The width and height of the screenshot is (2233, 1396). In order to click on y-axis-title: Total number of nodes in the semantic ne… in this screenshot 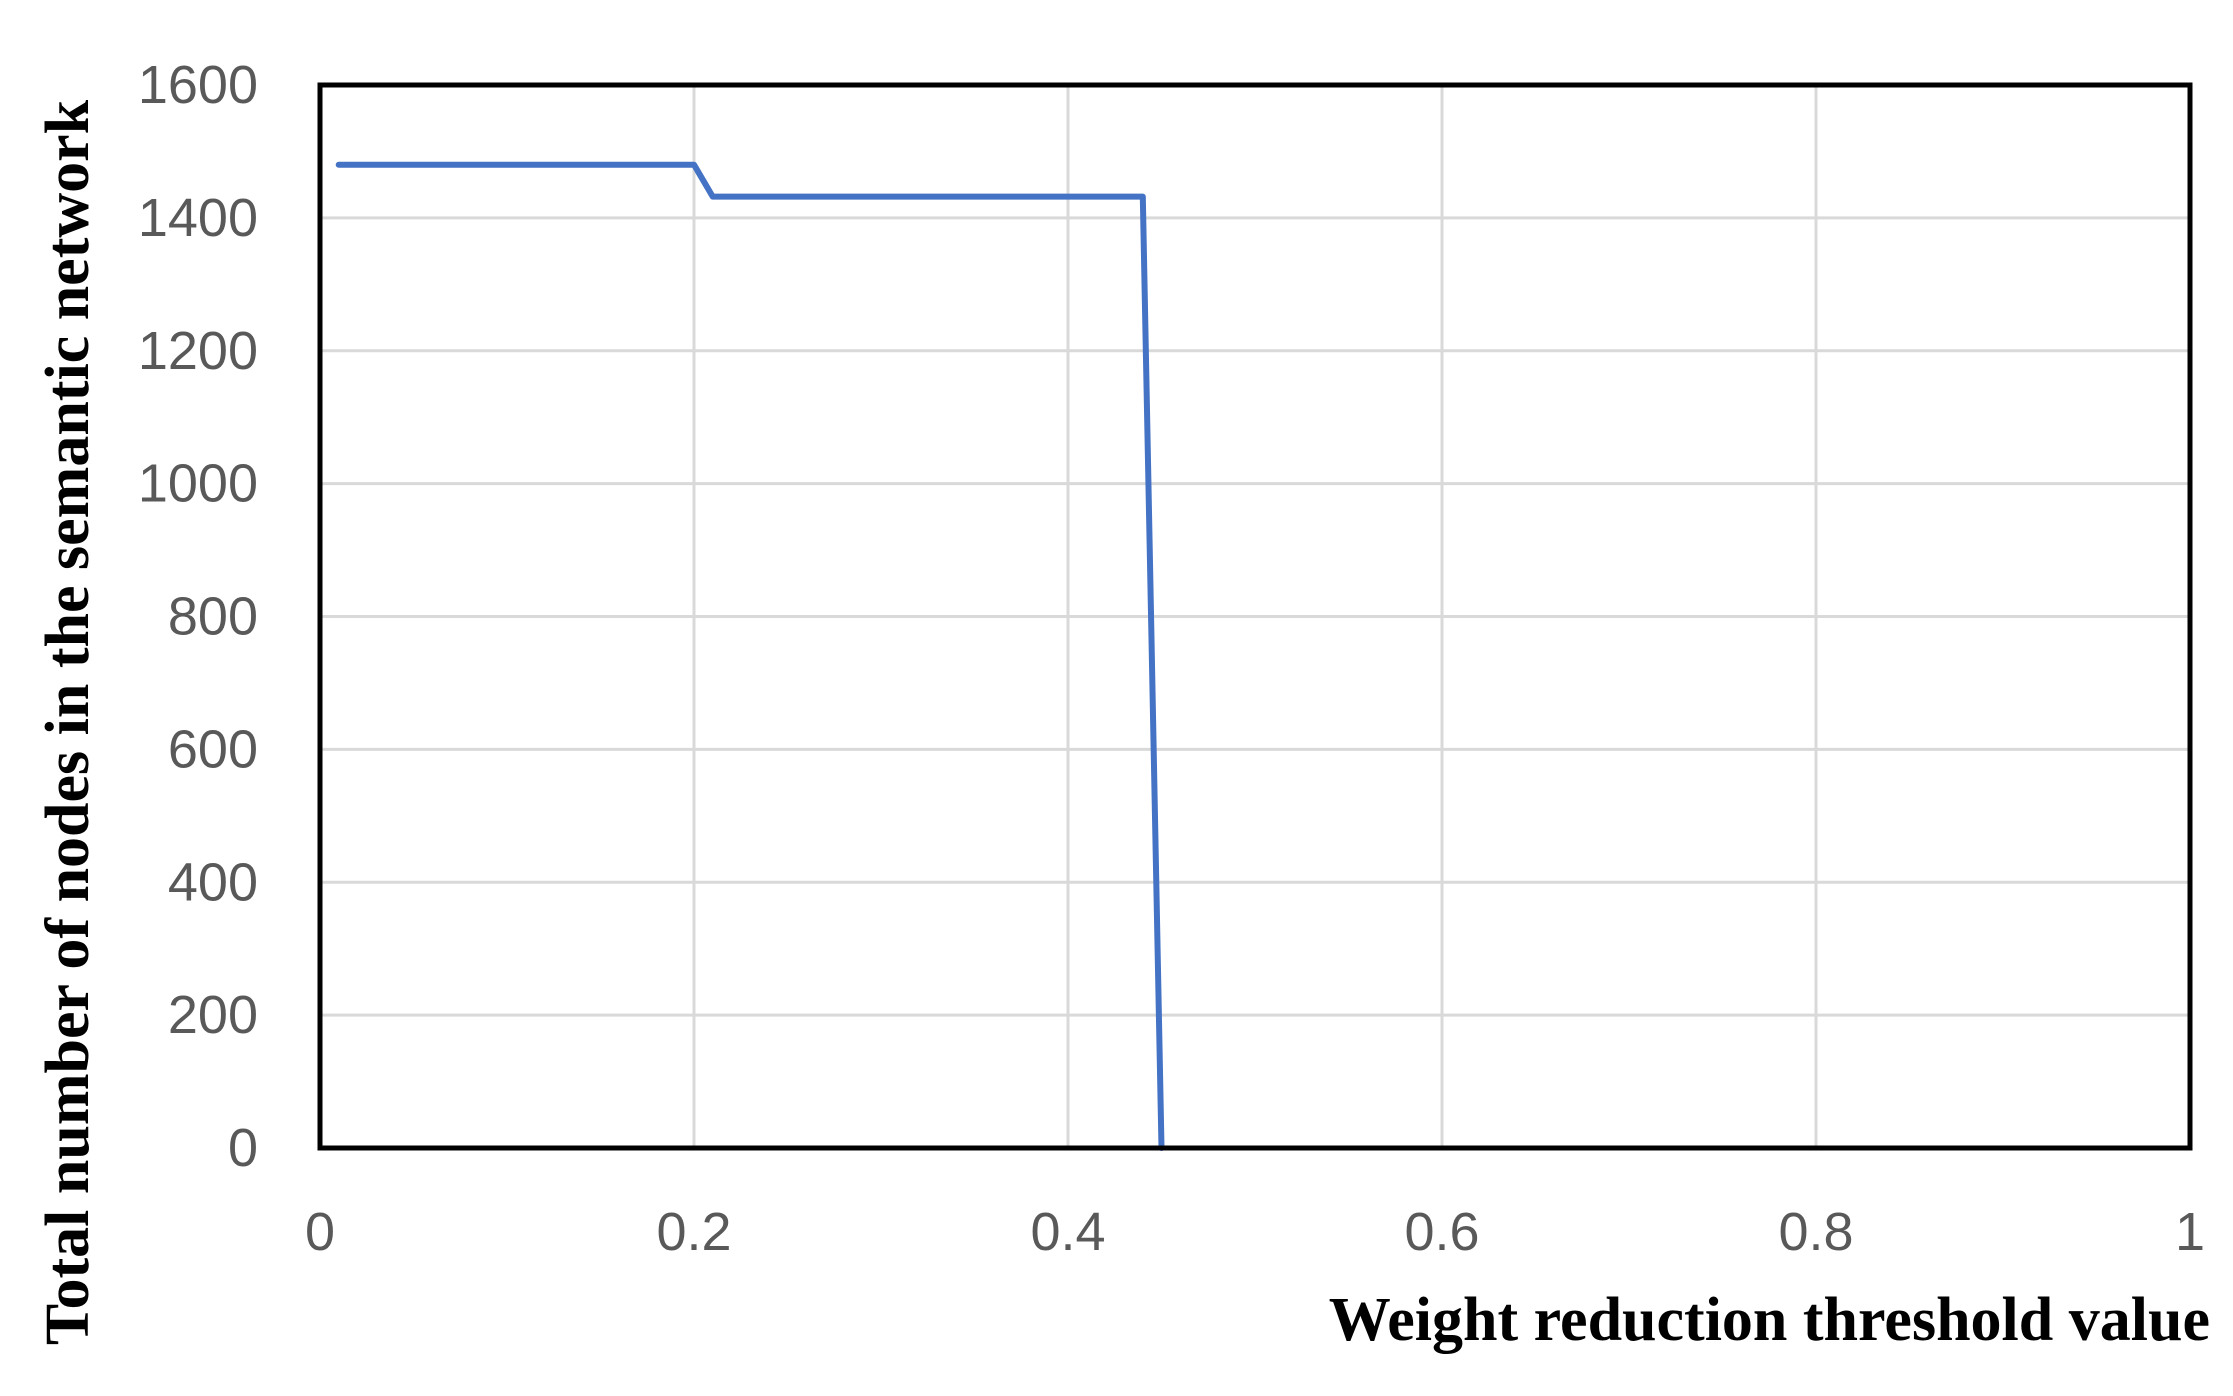, I will do `click(68, 722)`.